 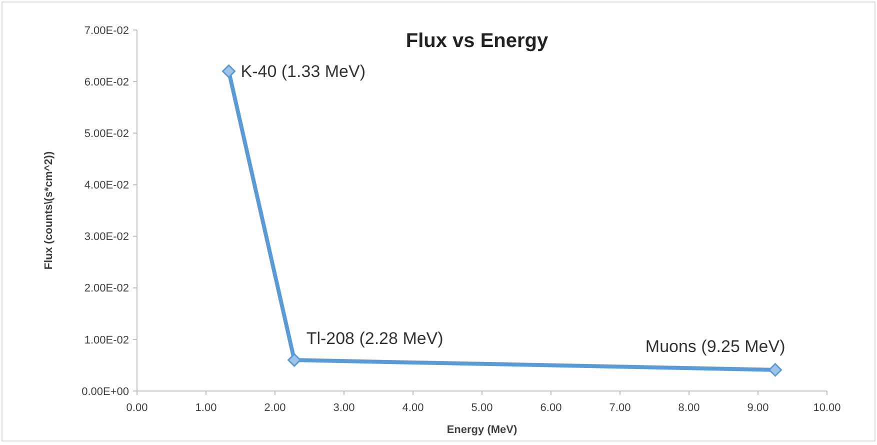 I want to click on y-tick-label: 7.00E-02, so click(x=106, y=30).